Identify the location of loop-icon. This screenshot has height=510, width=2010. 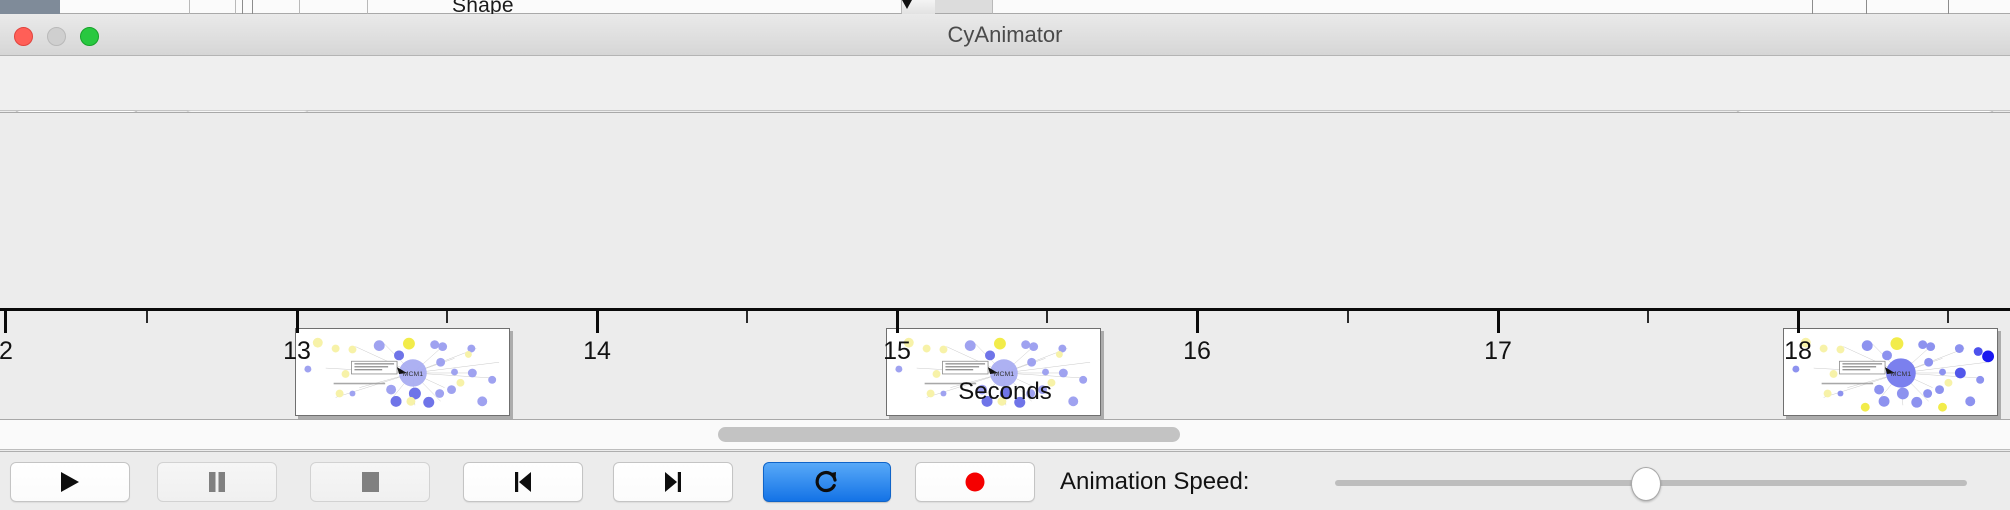
(826, 481).